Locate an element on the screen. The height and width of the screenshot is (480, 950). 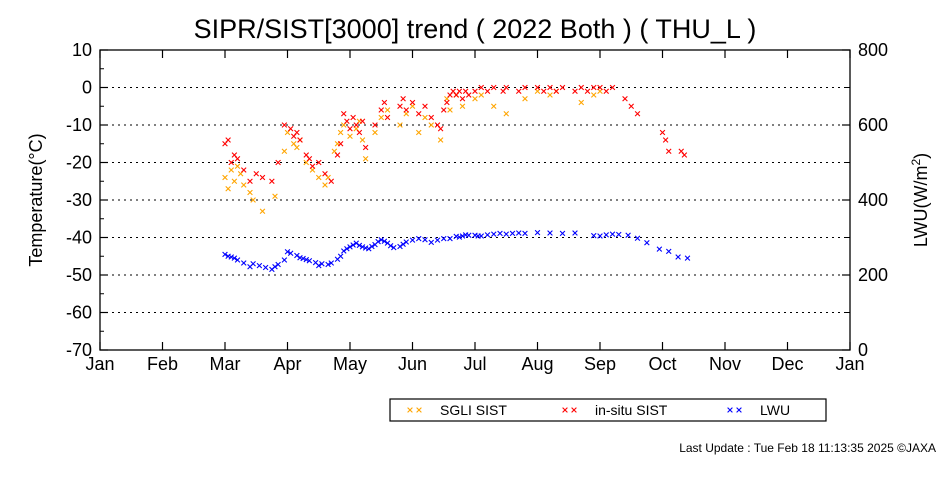
y-right-tick-label: 800 is located at coordinates (873, 50).